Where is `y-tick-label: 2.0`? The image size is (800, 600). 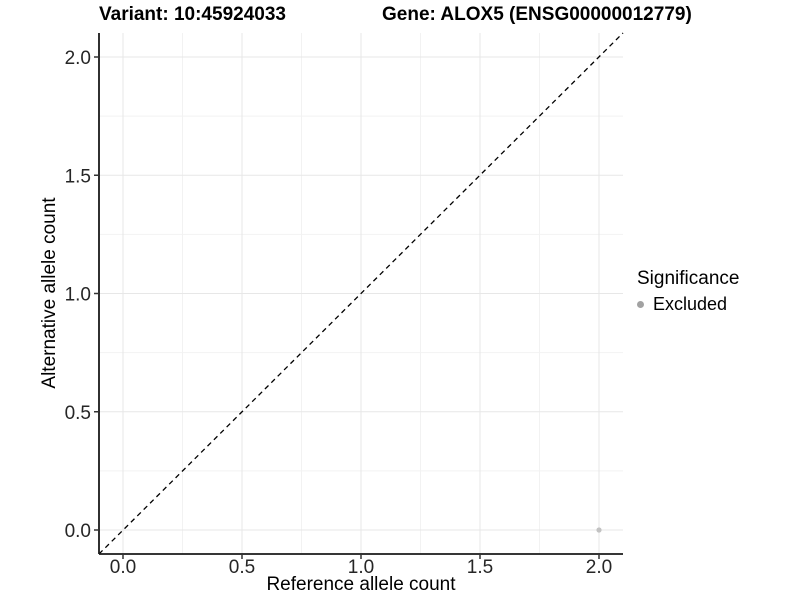 y-tick-label: 2.0 is located at coordinates (78, 58).